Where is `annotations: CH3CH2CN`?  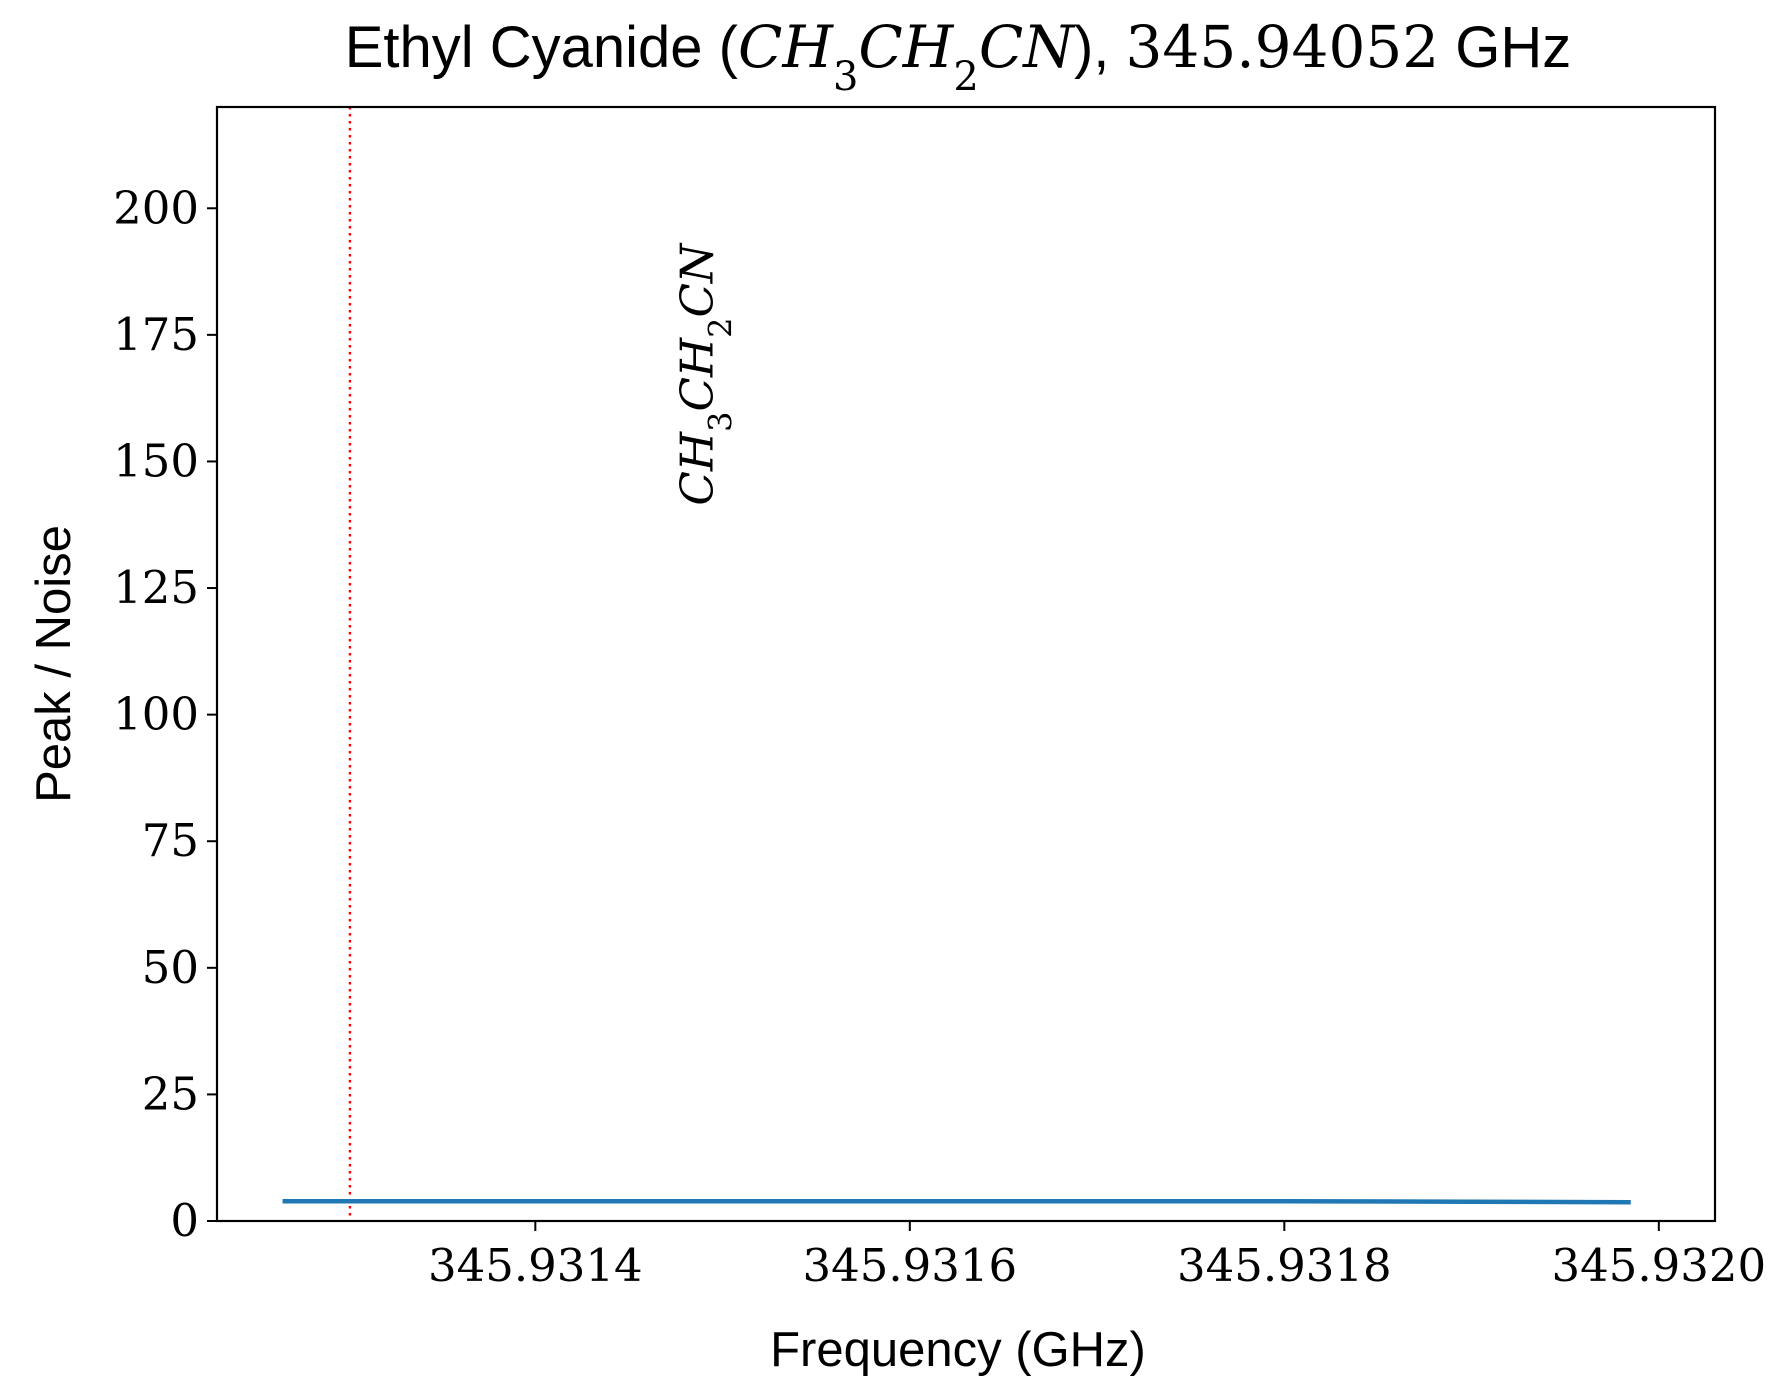 annotations: CH3CH2CN is located at coordinates (705, 374).